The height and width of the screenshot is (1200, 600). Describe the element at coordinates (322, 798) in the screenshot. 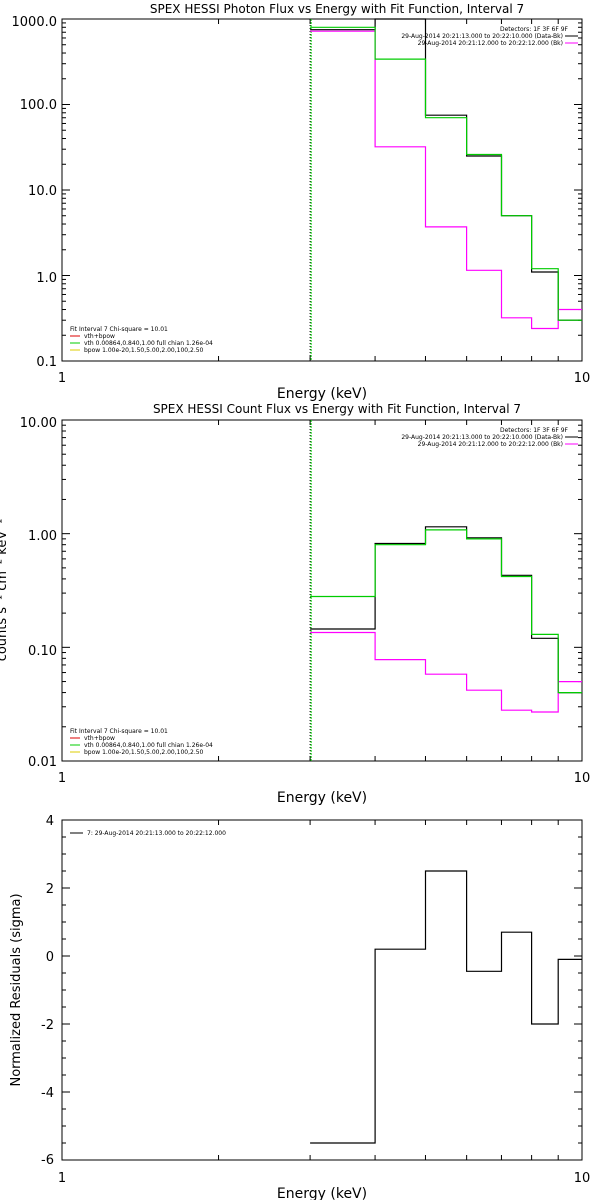

I see `panel2-x-axis-label: Energy (keV)` at that location.